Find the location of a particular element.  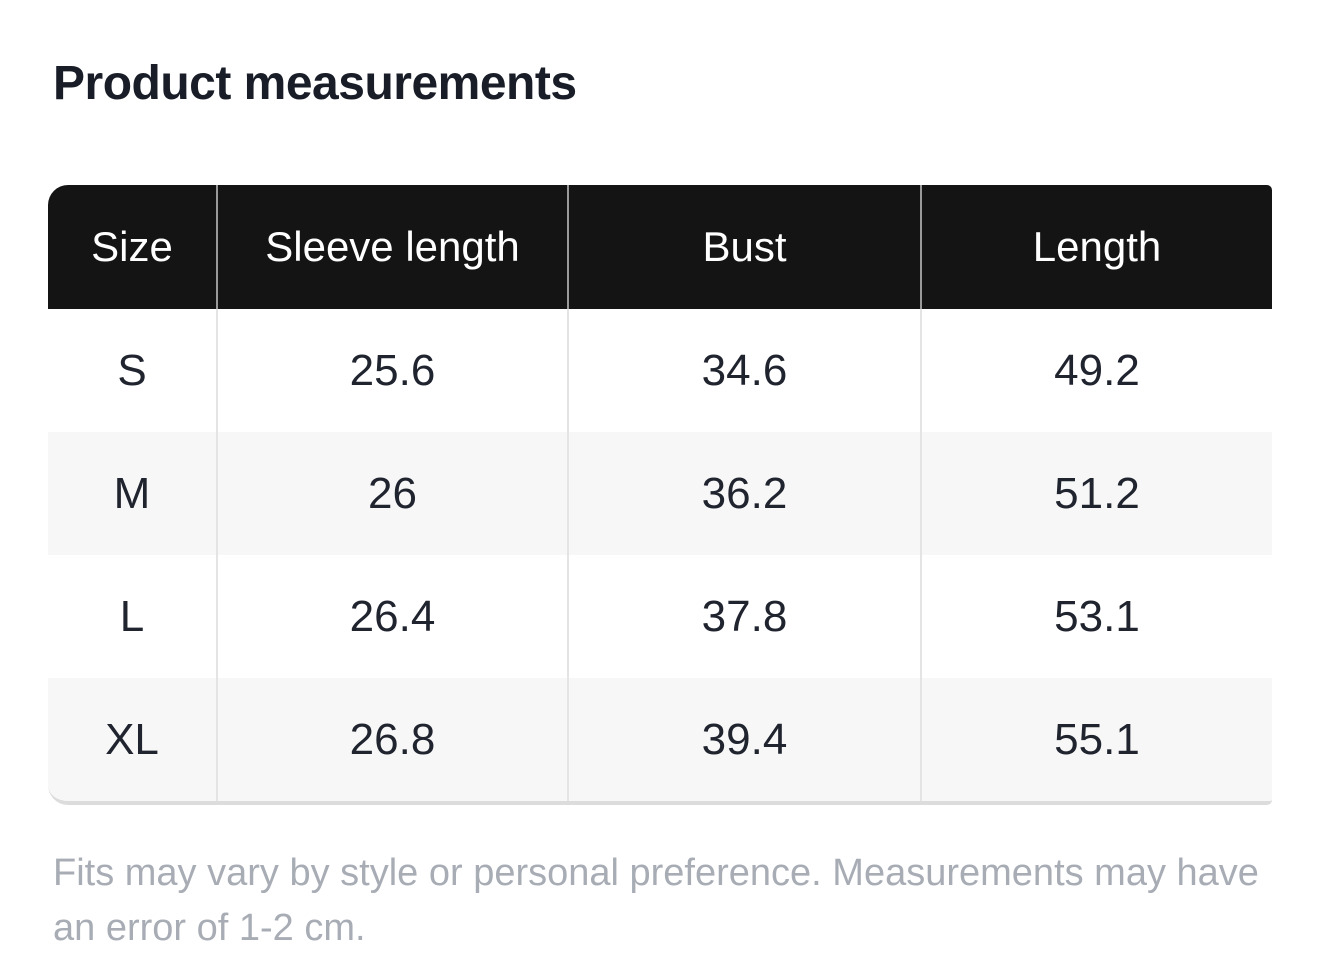

cell-length: 51.2 is located at coordinates (1096, 493).